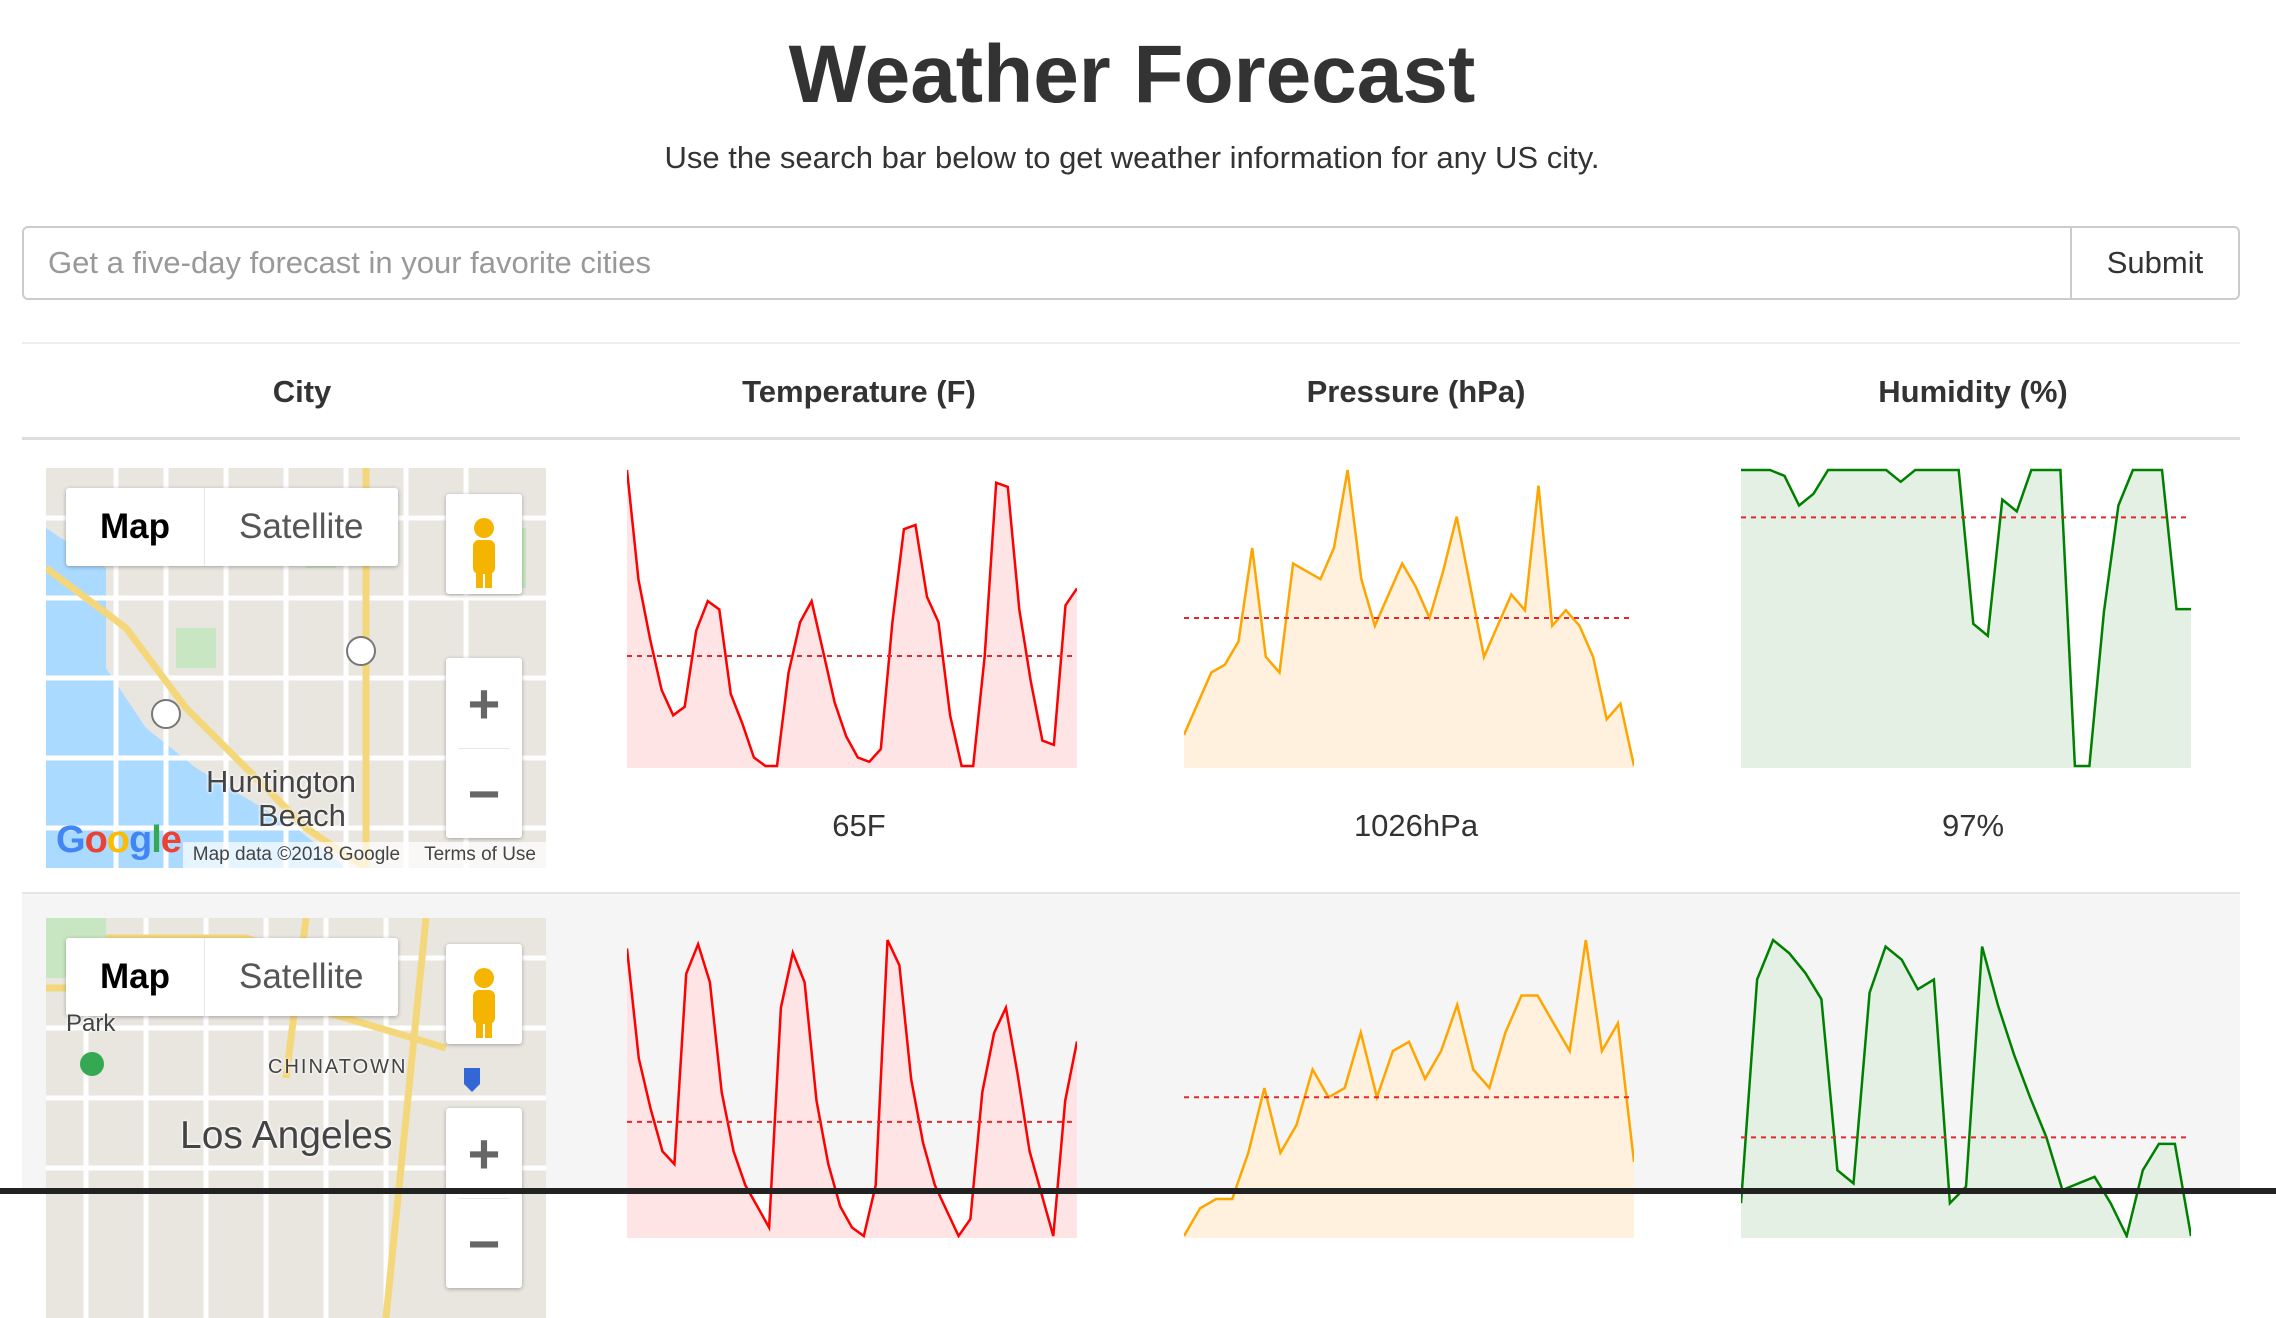 The image size is (2276, 1318). Describe the element at coordinates (296, 854) in the screenshot. I see `map-data-text: Map data ©2018 Google` at that location.